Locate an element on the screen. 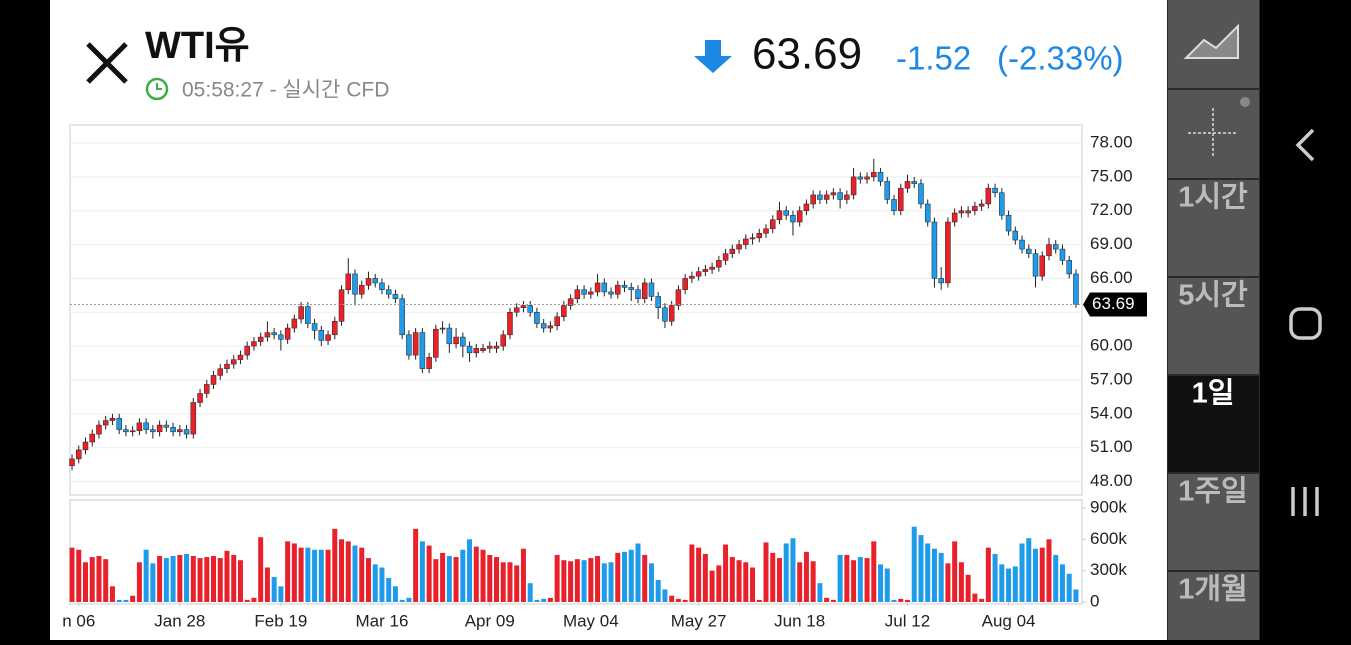 The width and height of the screenshot is (1351, 645). recents-nav is located at coordinates (1305, 501).